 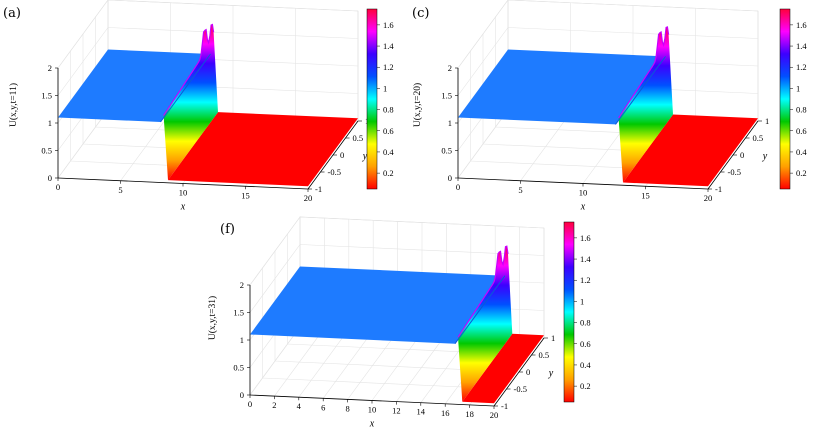 What do you see at coordinates (469, 414) in the screenshot?
I see `x-tick-label: 18` at bounding box center [469, 414].